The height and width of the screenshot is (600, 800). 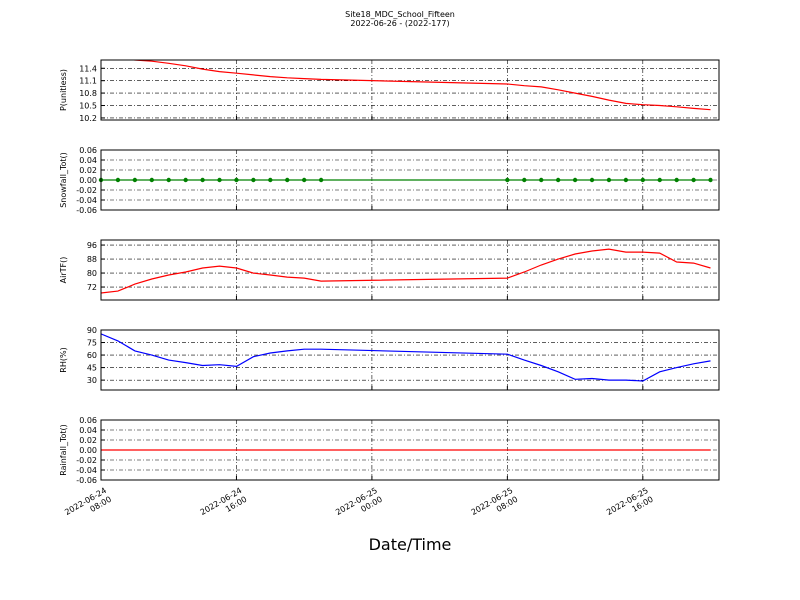 I want to click on x-tick-label: 2022-06-2500:00, so click(x=359, y=506).